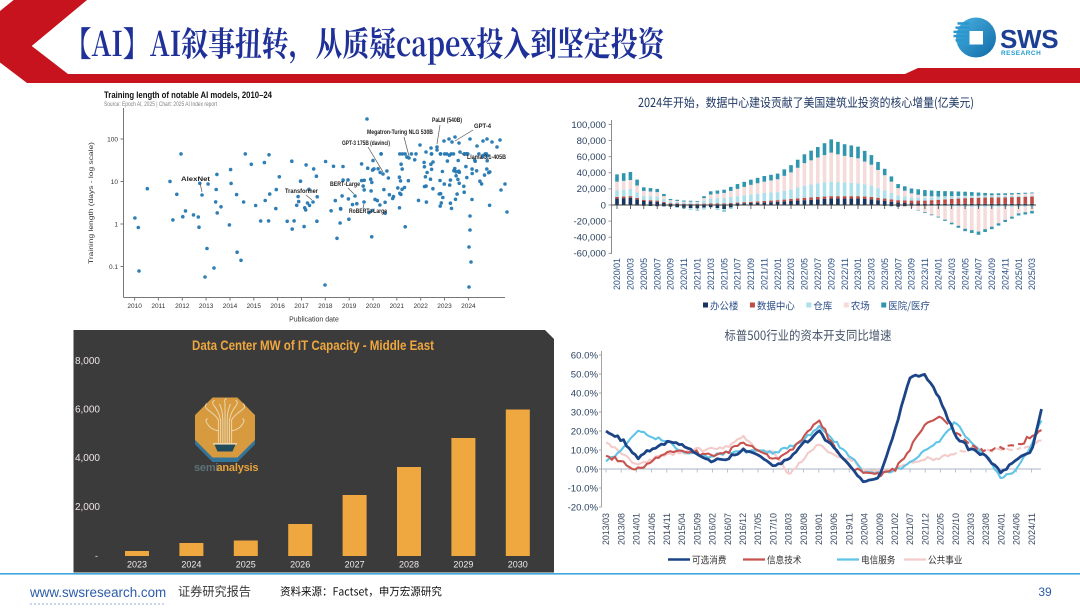  I want to click on svg-text: 2019/11, so click(849, 529).